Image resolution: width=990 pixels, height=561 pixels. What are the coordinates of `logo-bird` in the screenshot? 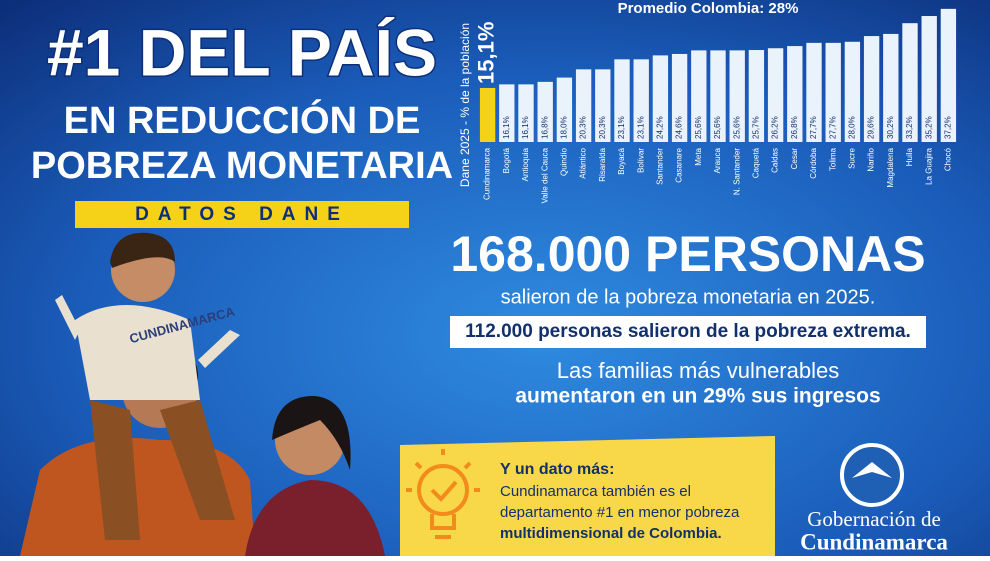 It's located at (872, 470).